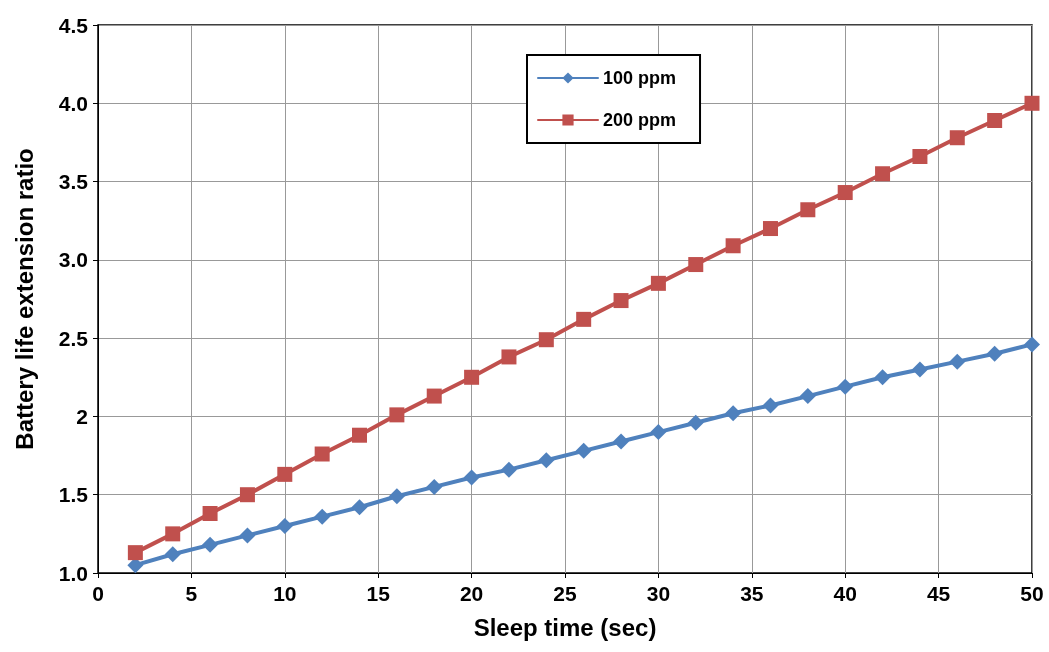 This screenshot has height=652, width=1049. What do you see at coordinates (565, 627) in the screenshot?
I see `x-axis-title: Sleep time (sec)` at bounding box center [565, 627].